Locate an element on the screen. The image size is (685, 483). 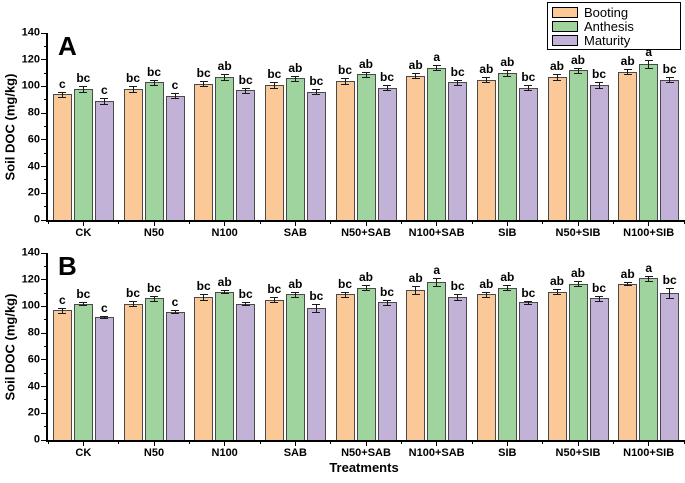
significance-letter: c is located at coordinates (175, 302).